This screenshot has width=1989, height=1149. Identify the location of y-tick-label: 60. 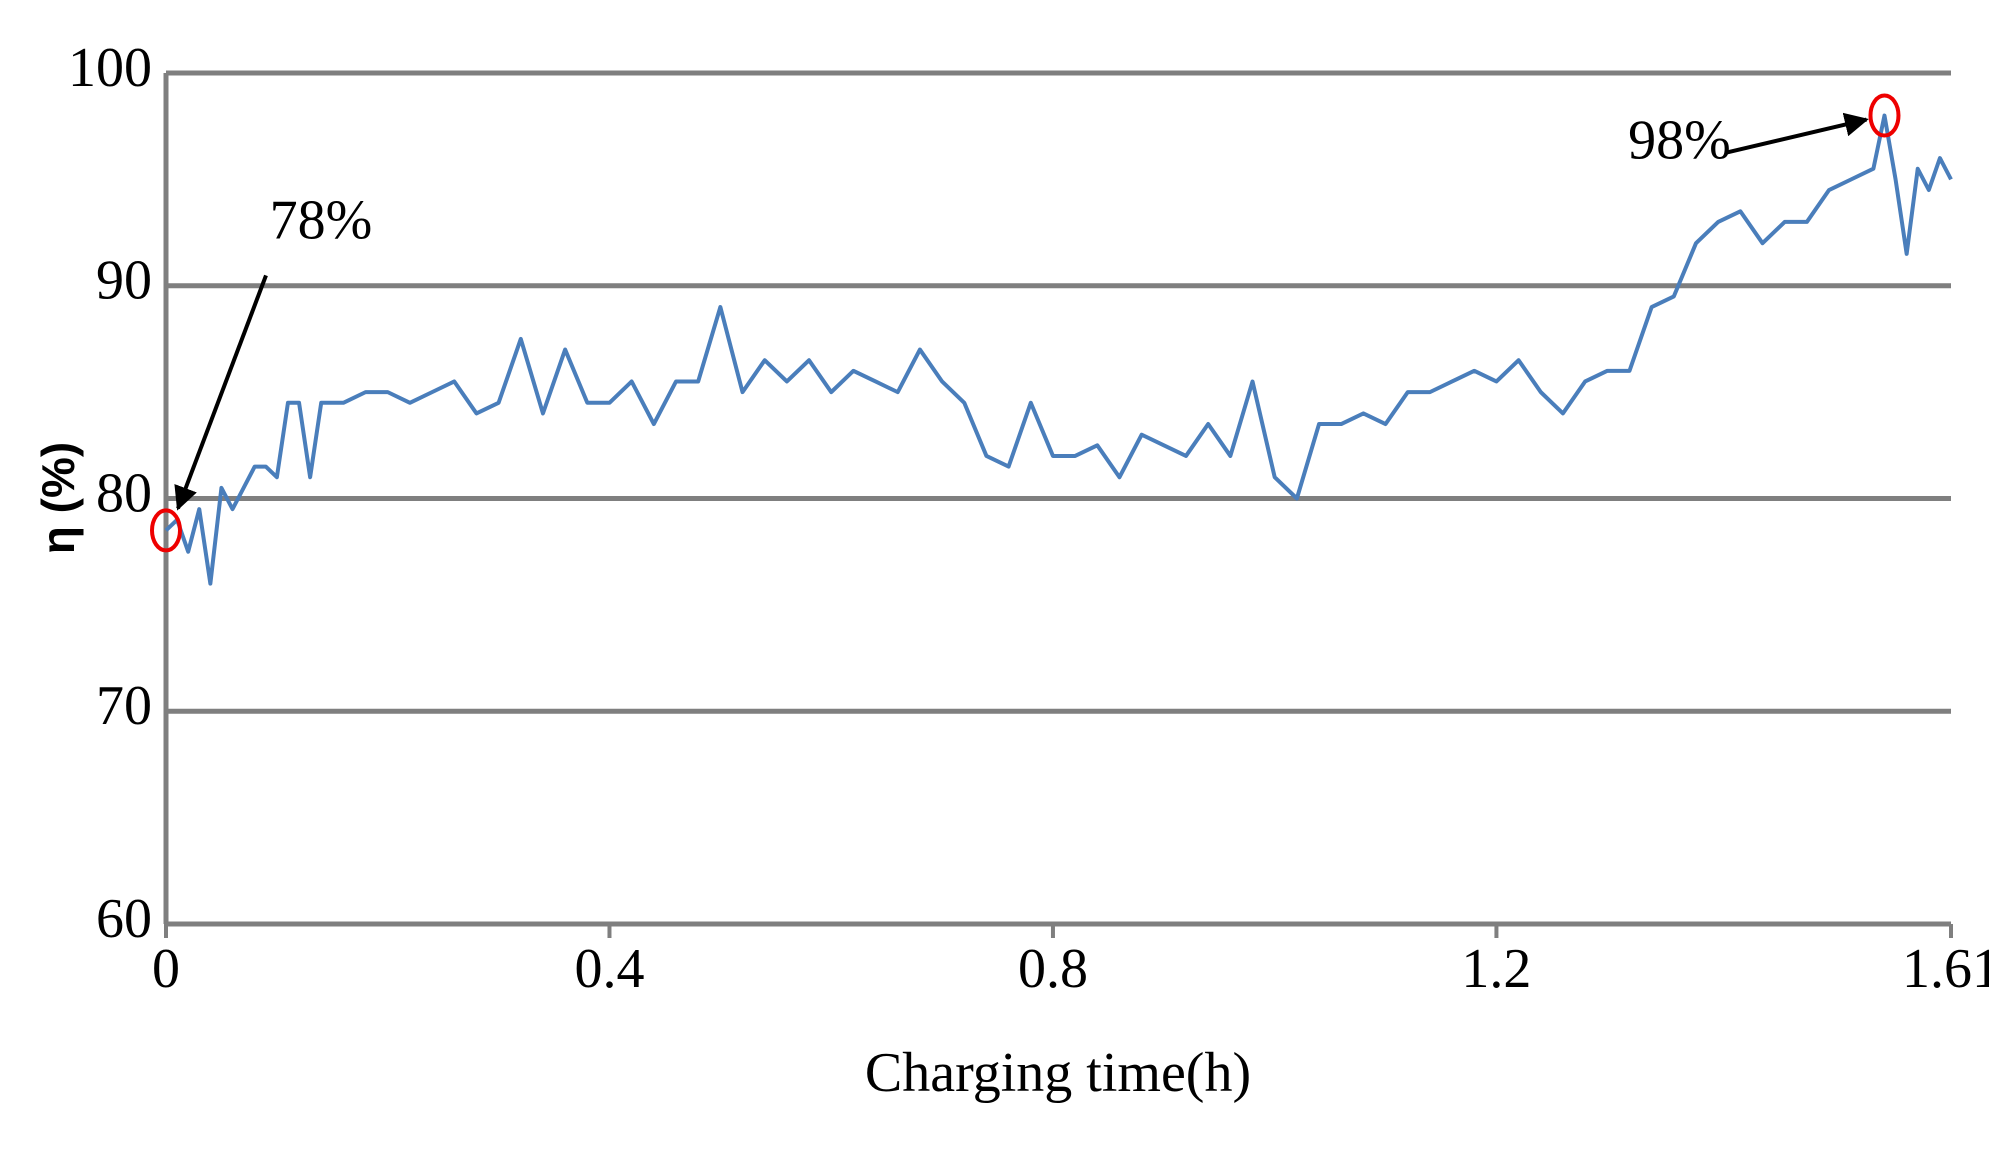
(124, 919).